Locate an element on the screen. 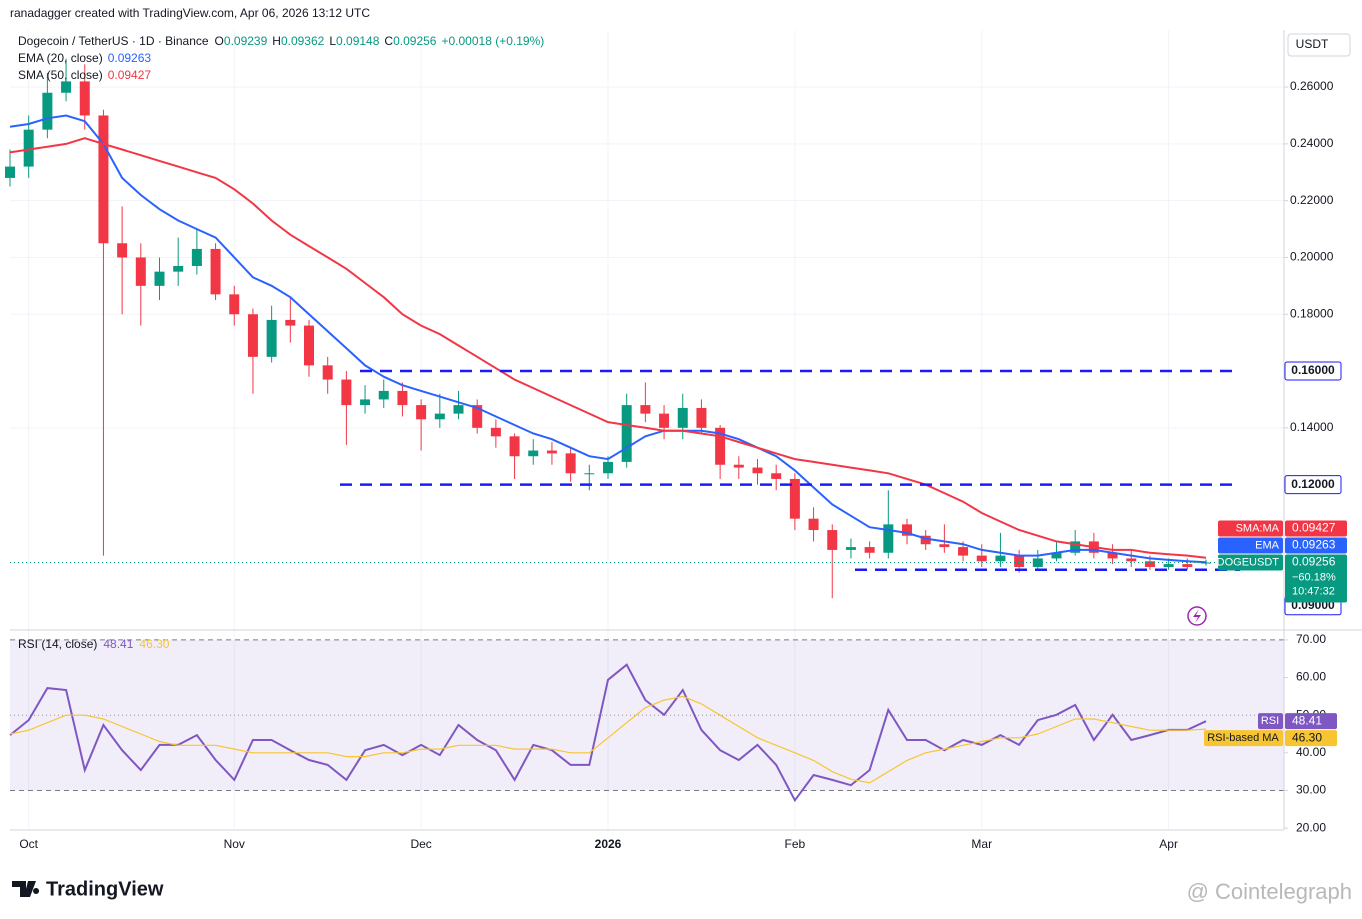 The width and height of the screenshot is (1362, 919). ohlc-key: C is located at coordinates (388, 41).